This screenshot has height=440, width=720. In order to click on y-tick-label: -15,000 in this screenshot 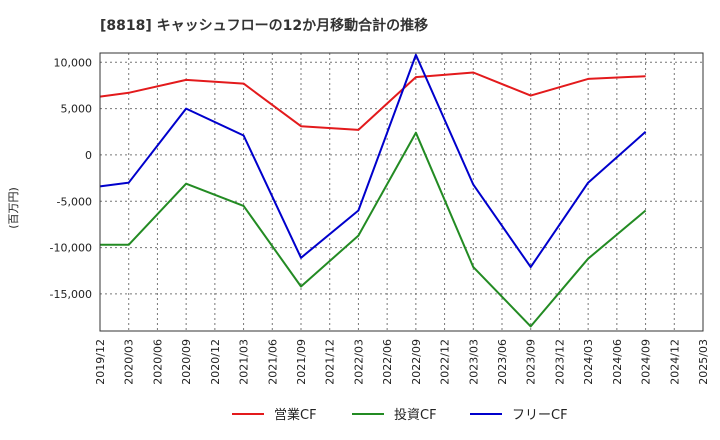, I will do `click(71, 294)`.